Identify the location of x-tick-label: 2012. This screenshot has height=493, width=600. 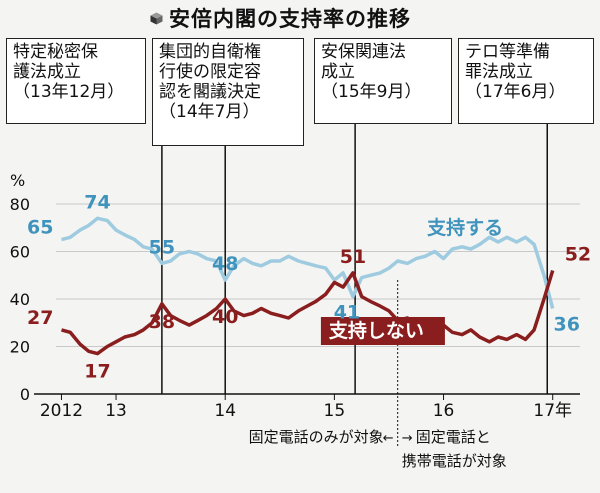
(61, 411).